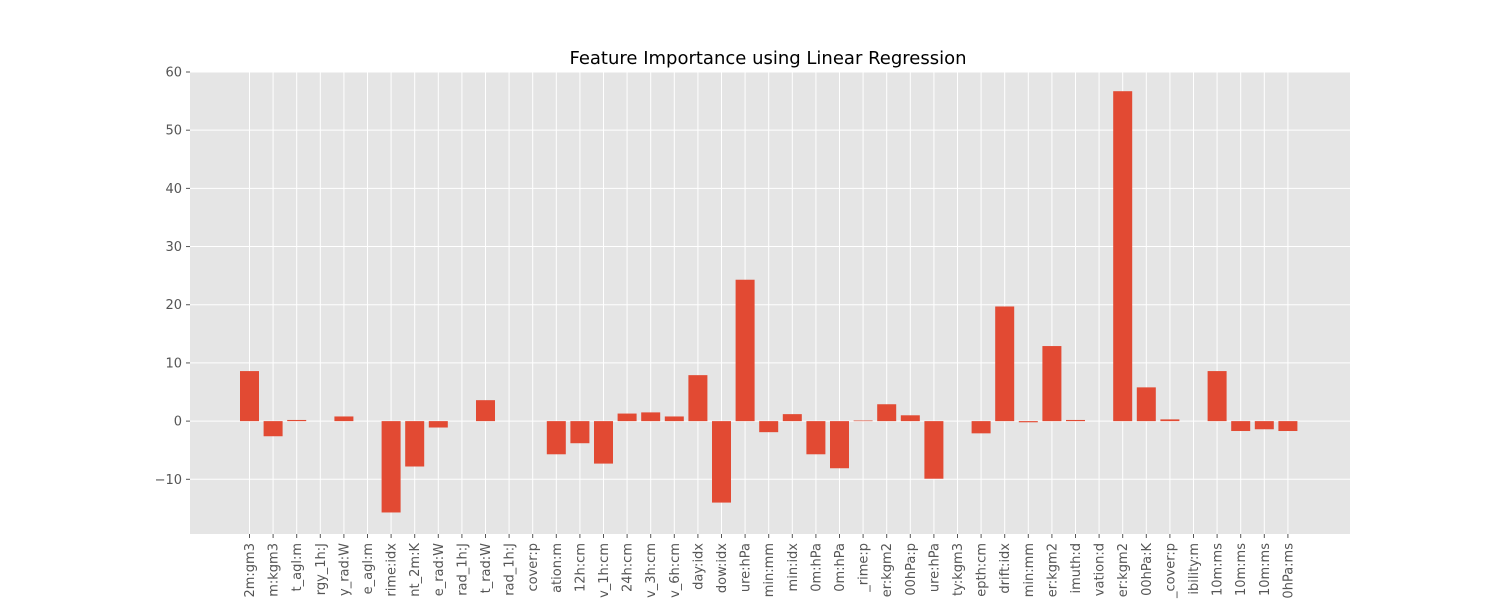 This screenshot has height=600, width=1500. Describe the element at coordinates (628, 567) in the screenshot. I see `x-tick-label: 24h:cm` at that location.